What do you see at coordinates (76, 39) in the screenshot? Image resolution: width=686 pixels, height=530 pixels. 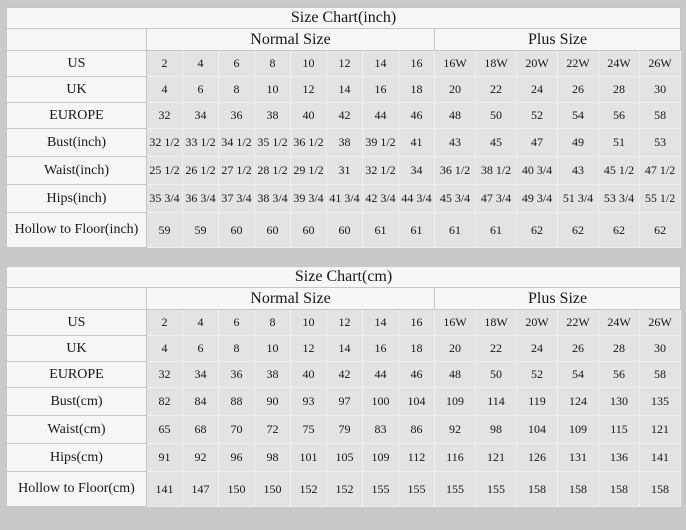 I see `corner-cell` at bounding box center [76, 39].